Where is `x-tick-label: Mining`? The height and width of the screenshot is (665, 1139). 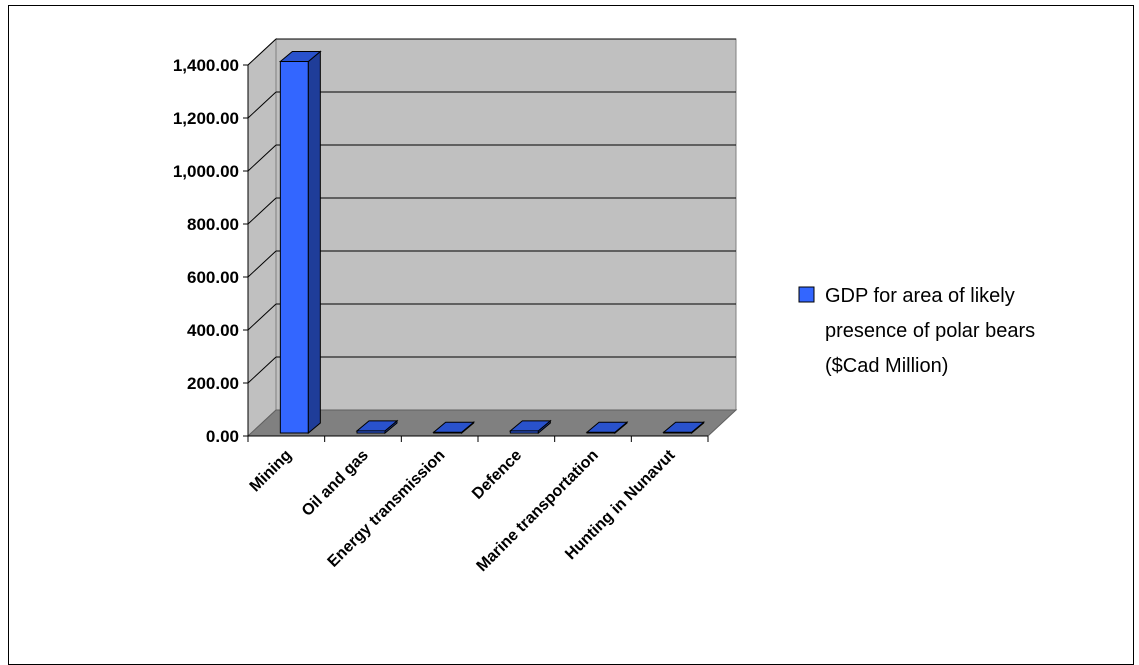
x-tick-label: Mining is located at coordinates (271, 471).